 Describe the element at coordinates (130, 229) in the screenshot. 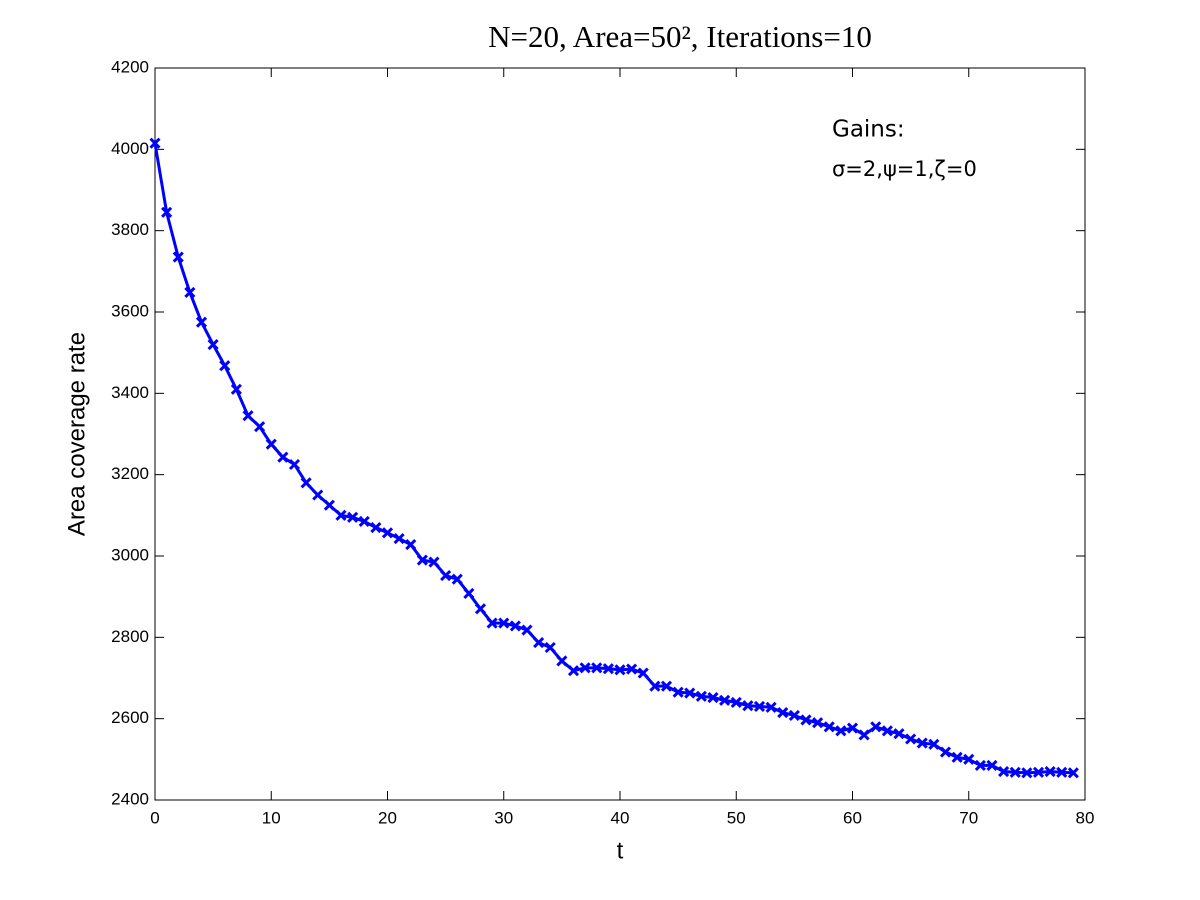

I see `y-tick-label: 3800` at that location.